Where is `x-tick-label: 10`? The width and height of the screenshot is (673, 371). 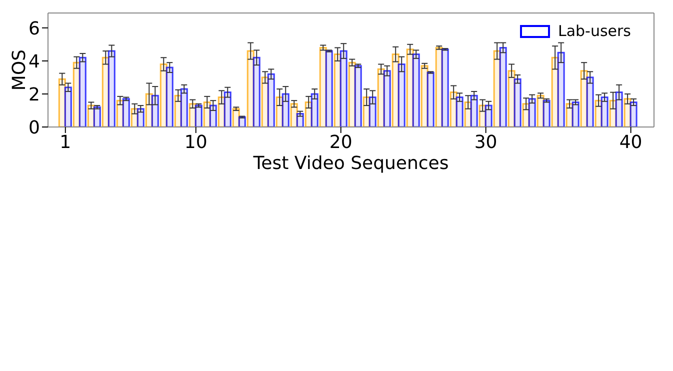
x-tick-label: 10 is located at coordinates (196, 142).